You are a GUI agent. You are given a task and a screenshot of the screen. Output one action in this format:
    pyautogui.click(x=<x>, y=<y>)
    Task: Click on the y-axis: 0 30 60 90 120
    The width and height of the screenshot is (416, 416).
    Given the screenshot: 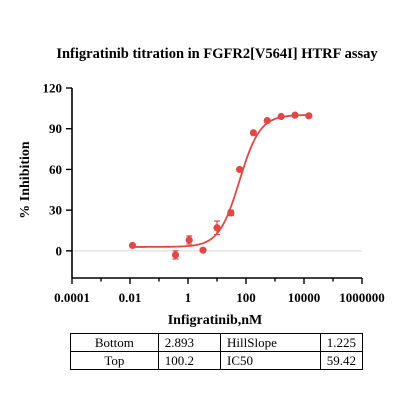 What is the action you would take?
    pyautogui.click(x=58, y=179)
    